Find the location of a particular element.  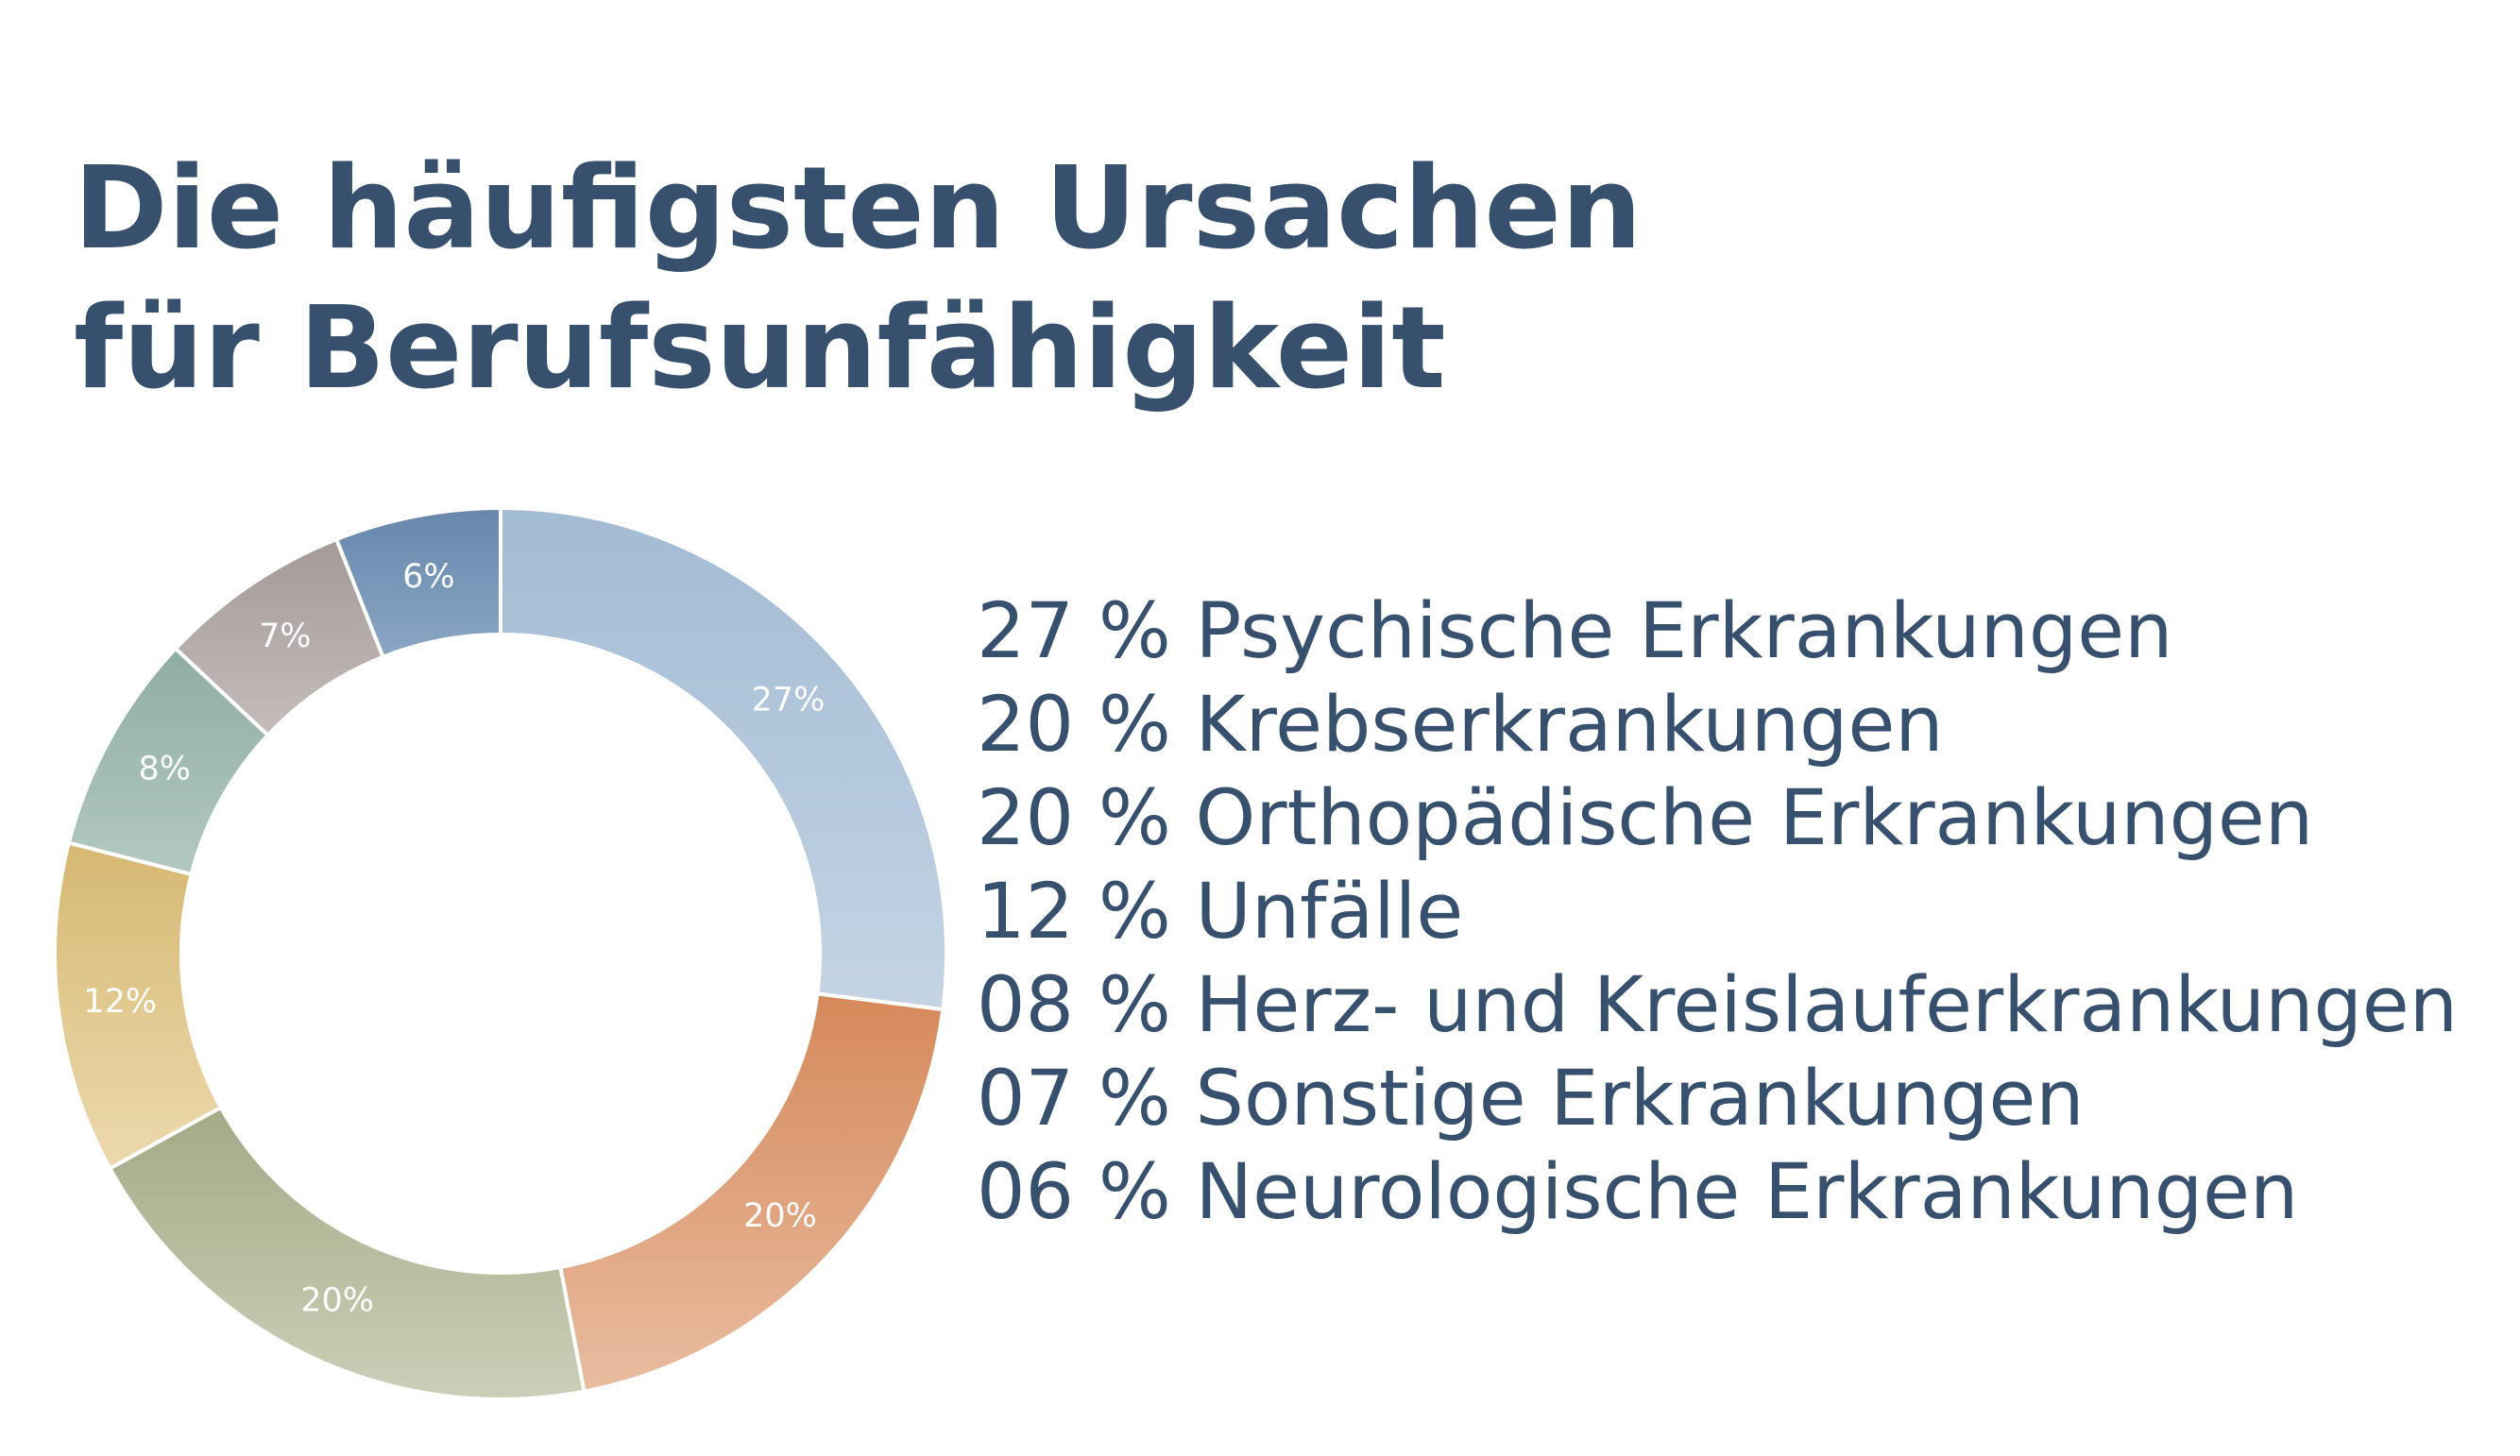

slice-label-sonstige-erkrankungen: 7% is located at coordinates (286, 636).